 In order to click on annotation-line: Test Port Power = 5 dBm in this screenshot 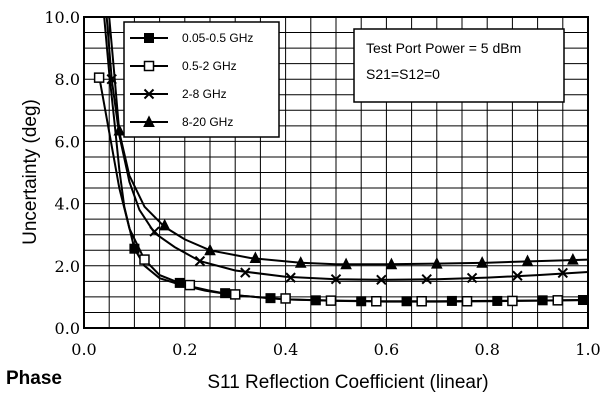, I will do `click(443, 48)`.